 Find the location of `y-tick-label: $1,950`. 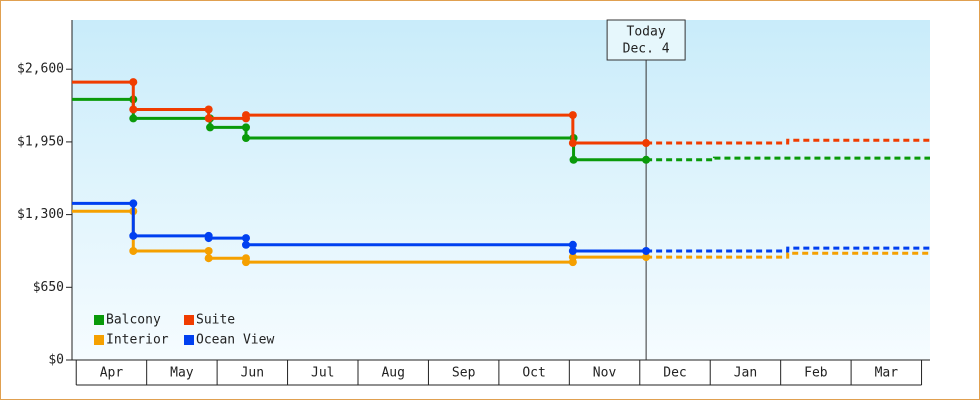

y-tick-label: $1,950 is located at coordinates (40, 141).